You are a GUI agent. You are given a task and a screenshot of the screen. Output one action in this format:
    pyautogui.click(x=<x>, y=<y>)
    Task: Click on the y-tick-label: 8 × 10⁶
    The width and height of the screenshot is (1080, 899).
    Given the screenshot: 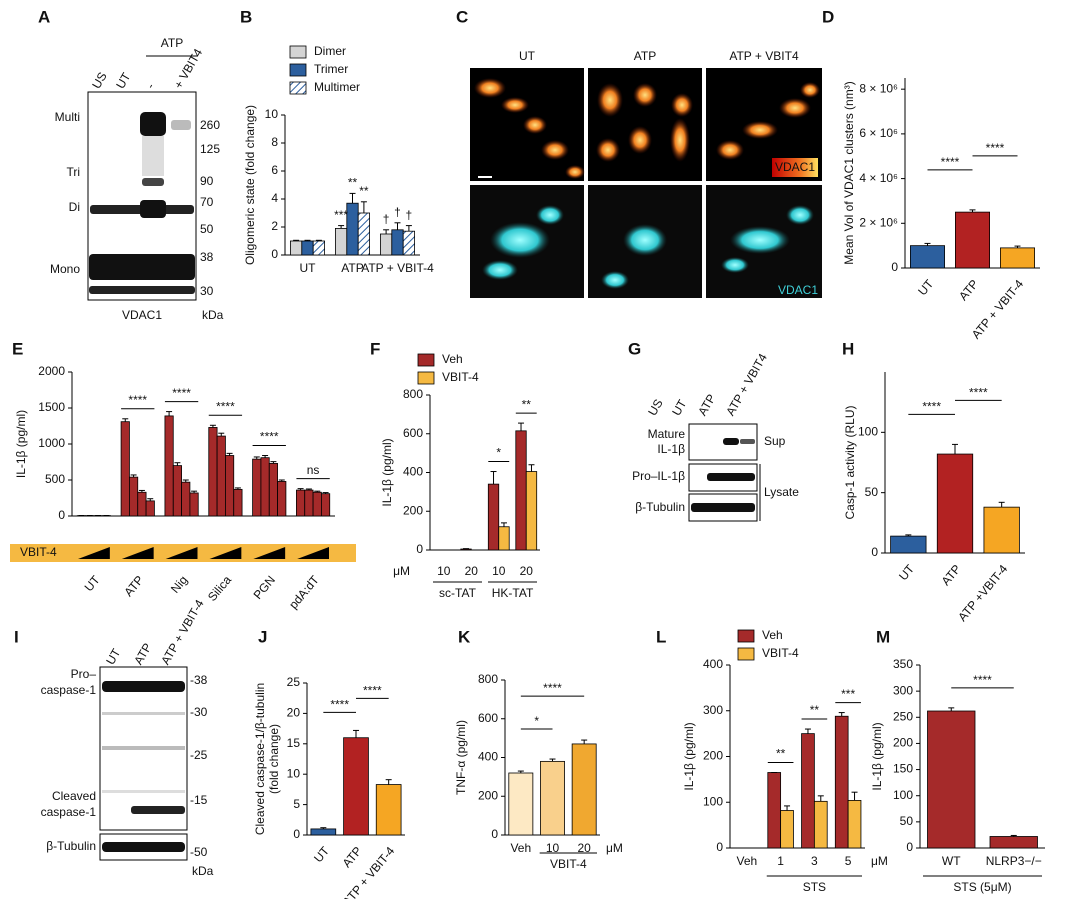 What is the action you would take?
    pyautogui.click(x=878, y=88)
    